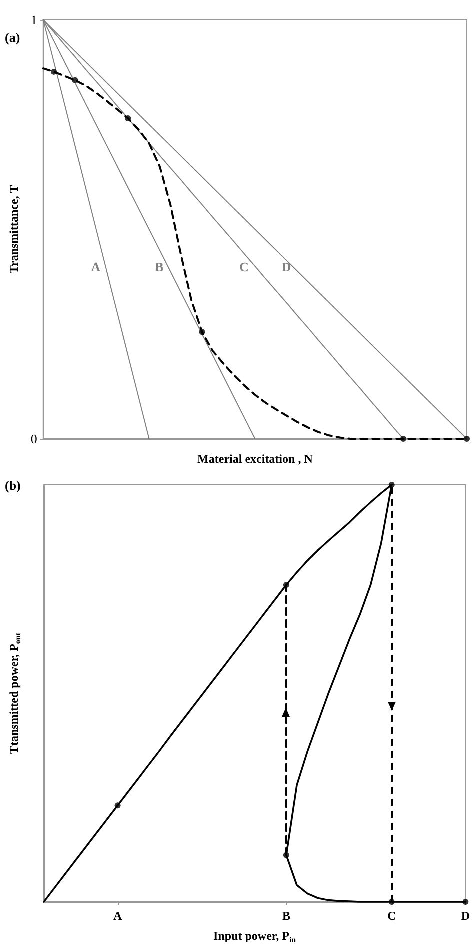  I want to click on series-label: B, so click(159, 267).